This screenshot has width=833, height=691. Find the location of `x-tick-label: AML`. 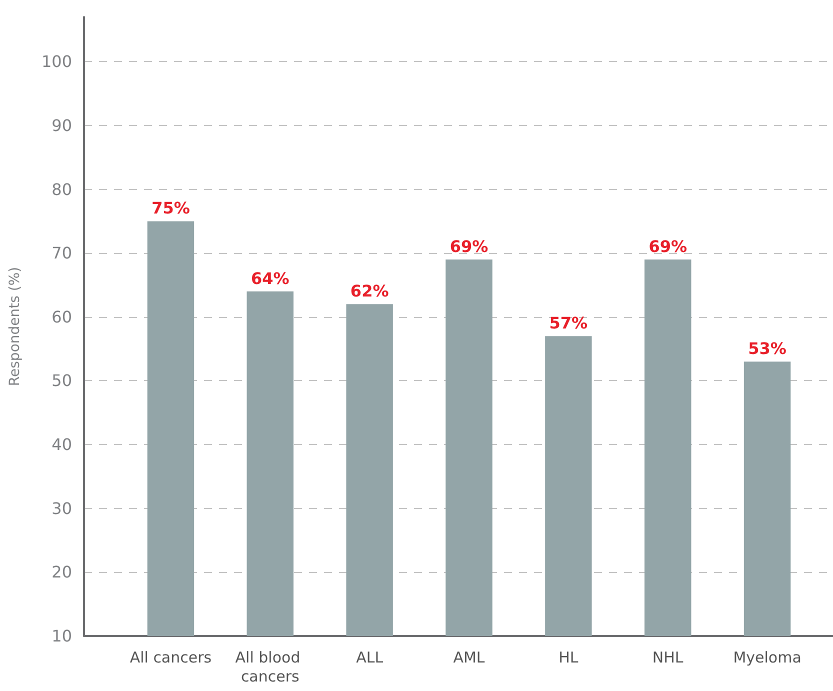

x-tick-label: AML is located at coordinates (469, 657).